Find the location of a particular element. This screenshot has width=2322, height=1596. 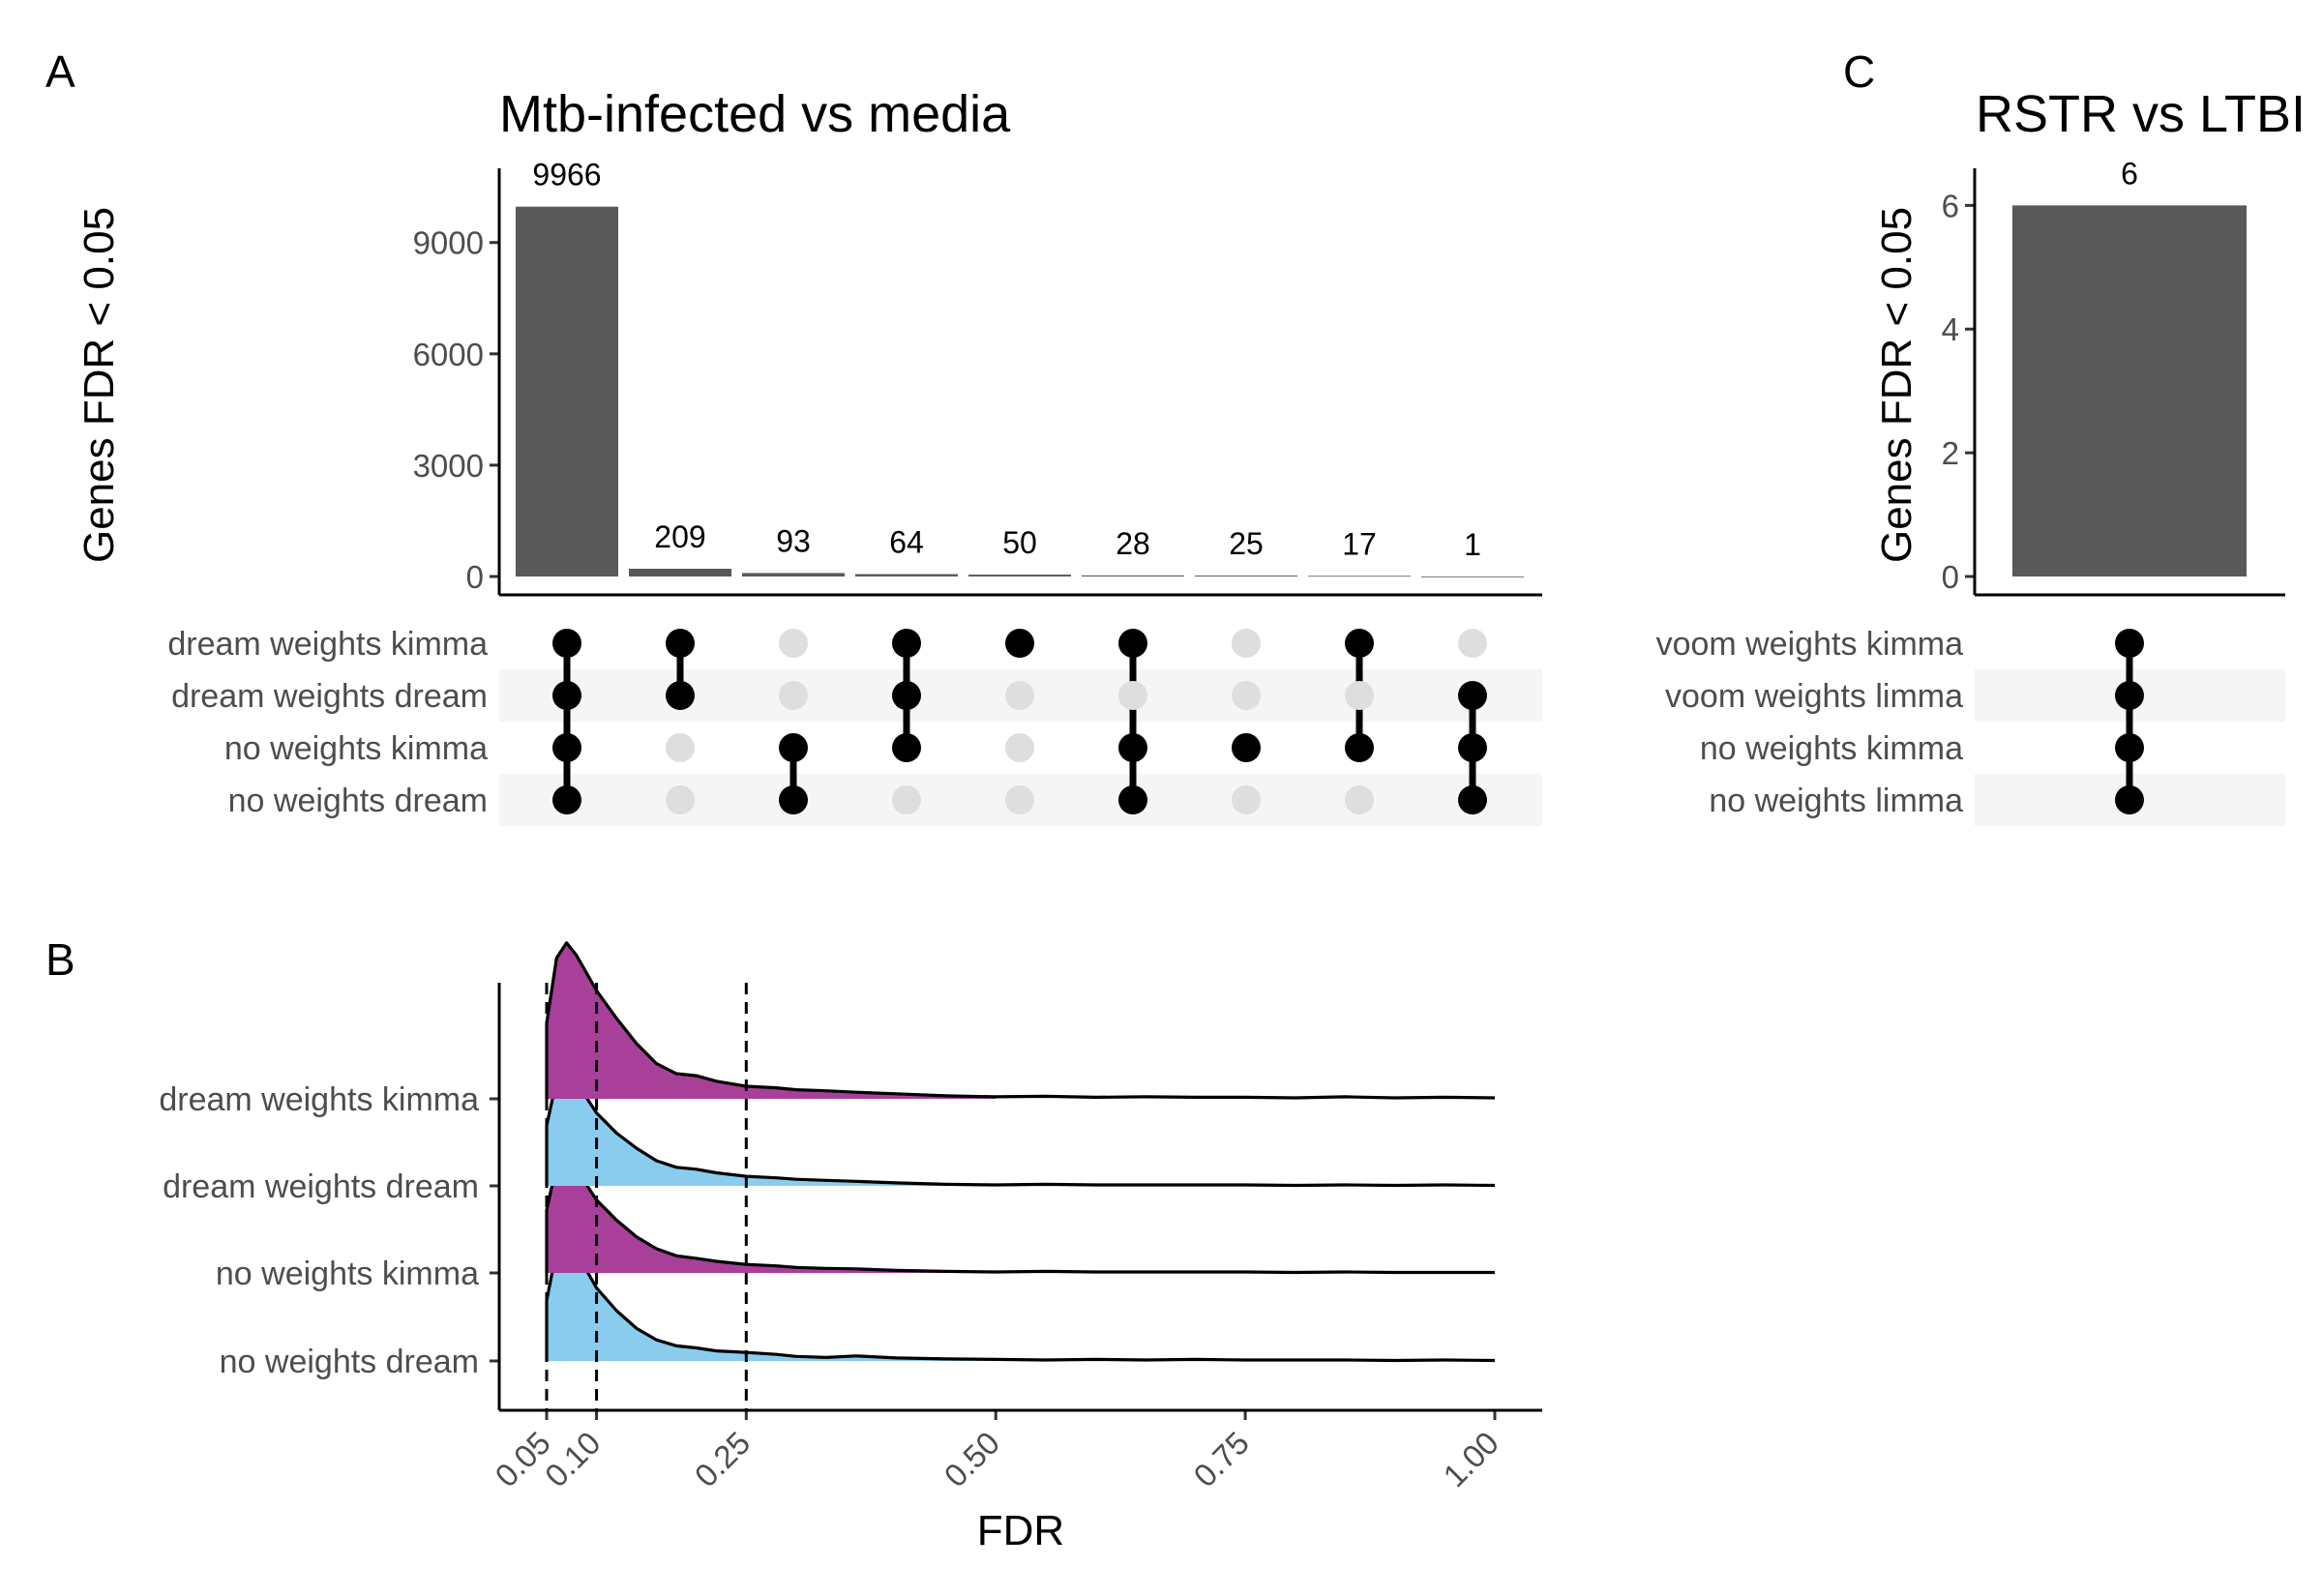

group-label: no weights kimma is located at coordinates (347, 1274).